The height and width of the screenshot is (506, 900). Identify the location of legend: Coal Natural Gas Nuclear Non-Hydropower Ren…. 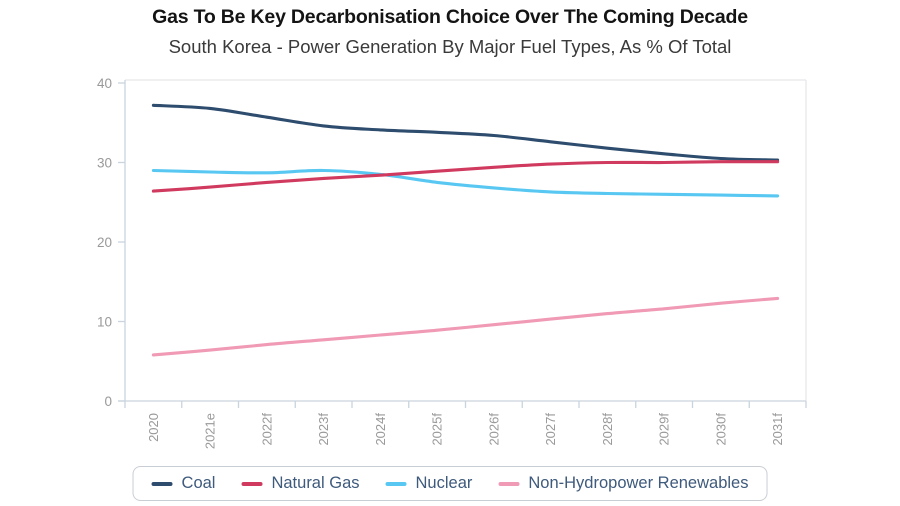
(450, 483).